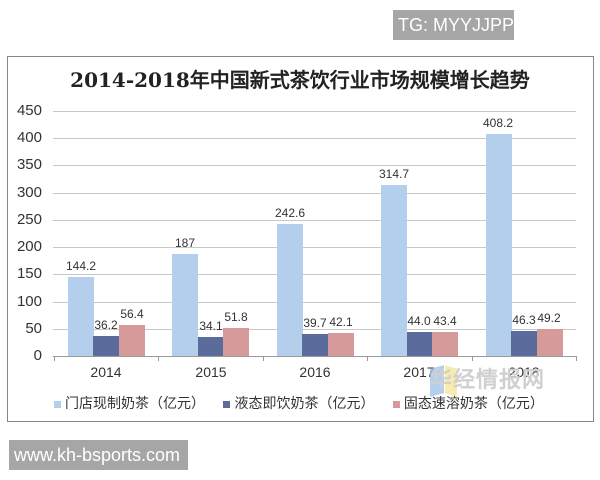 The width and height of the screenshot is (600, 480). What do you see at coordinates (29, 192) in the screenshot?
I see `y-tick-label: 300` at bounding box center [29, 192].